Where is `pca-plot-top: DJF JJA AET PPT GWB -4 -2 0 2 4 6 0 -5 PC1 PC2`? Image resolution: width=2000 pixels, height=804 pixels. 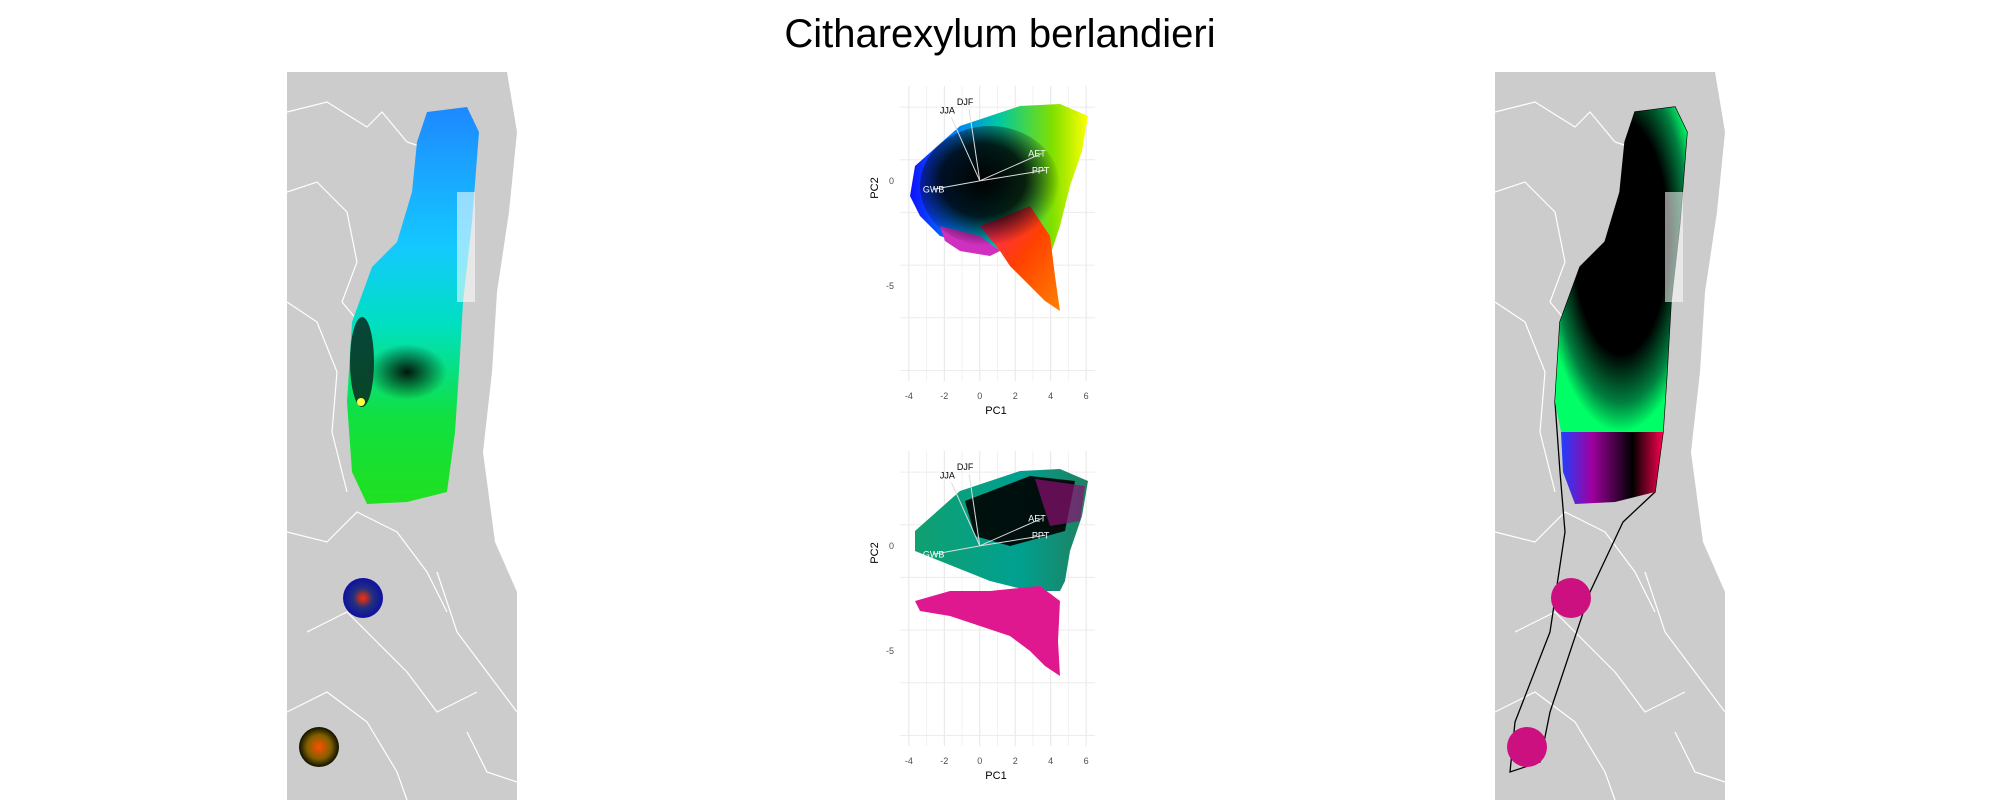
pca-plot-top: DJF JJA AET PPT GWB -4 -2 0 2 4 6 0 -5 PC1 PC2 is located at coordinates (1010, 255).